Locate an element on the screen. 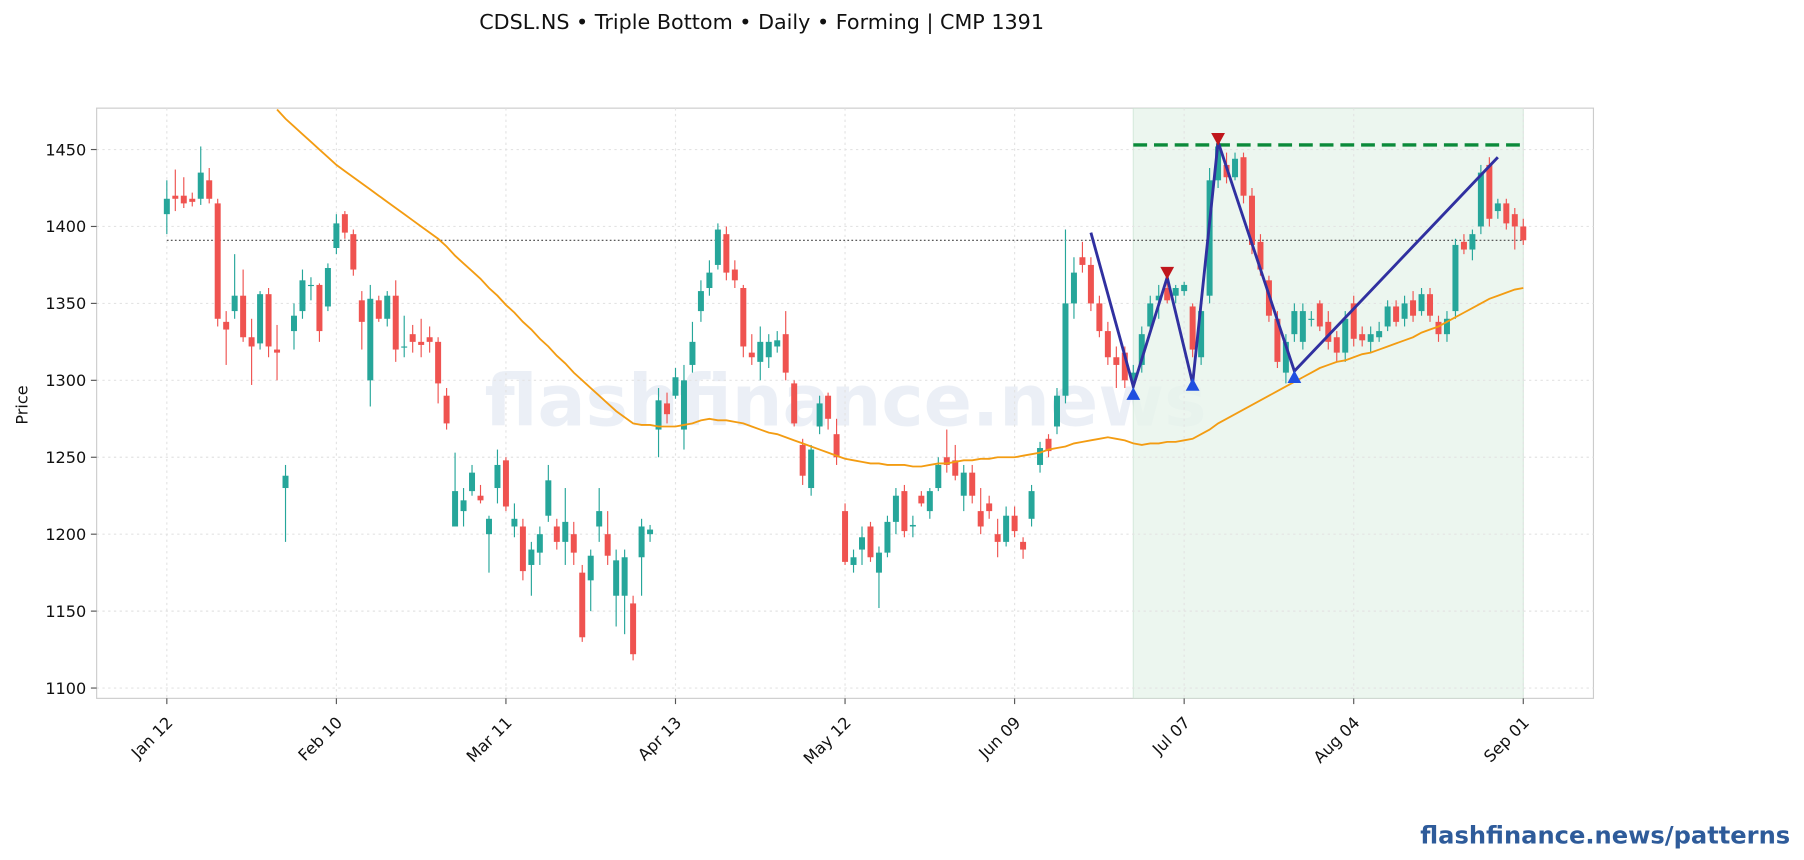 The height and width of the screenshot is (860, 1804). x-tick-label: Apr 13 is located at coordinates (659, 738).